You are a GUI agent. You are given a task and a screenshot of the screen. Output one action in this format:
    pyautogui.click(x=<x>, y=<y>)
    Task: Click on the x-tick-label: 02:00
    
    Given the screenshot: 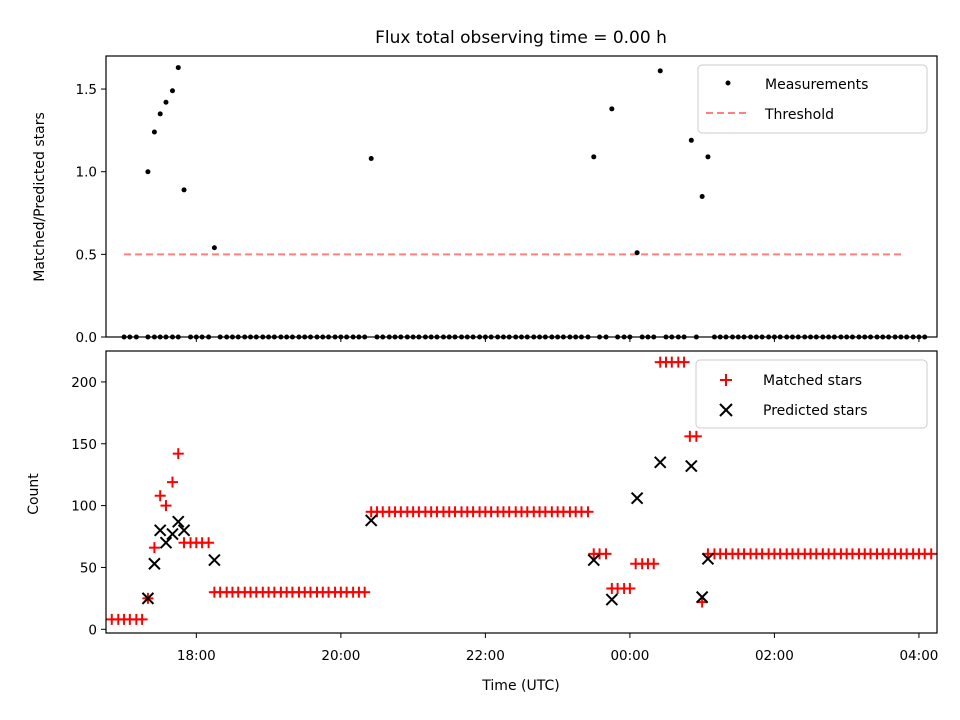 What is the action you would take?
    pyautogui.click(x=774, y=656)
    